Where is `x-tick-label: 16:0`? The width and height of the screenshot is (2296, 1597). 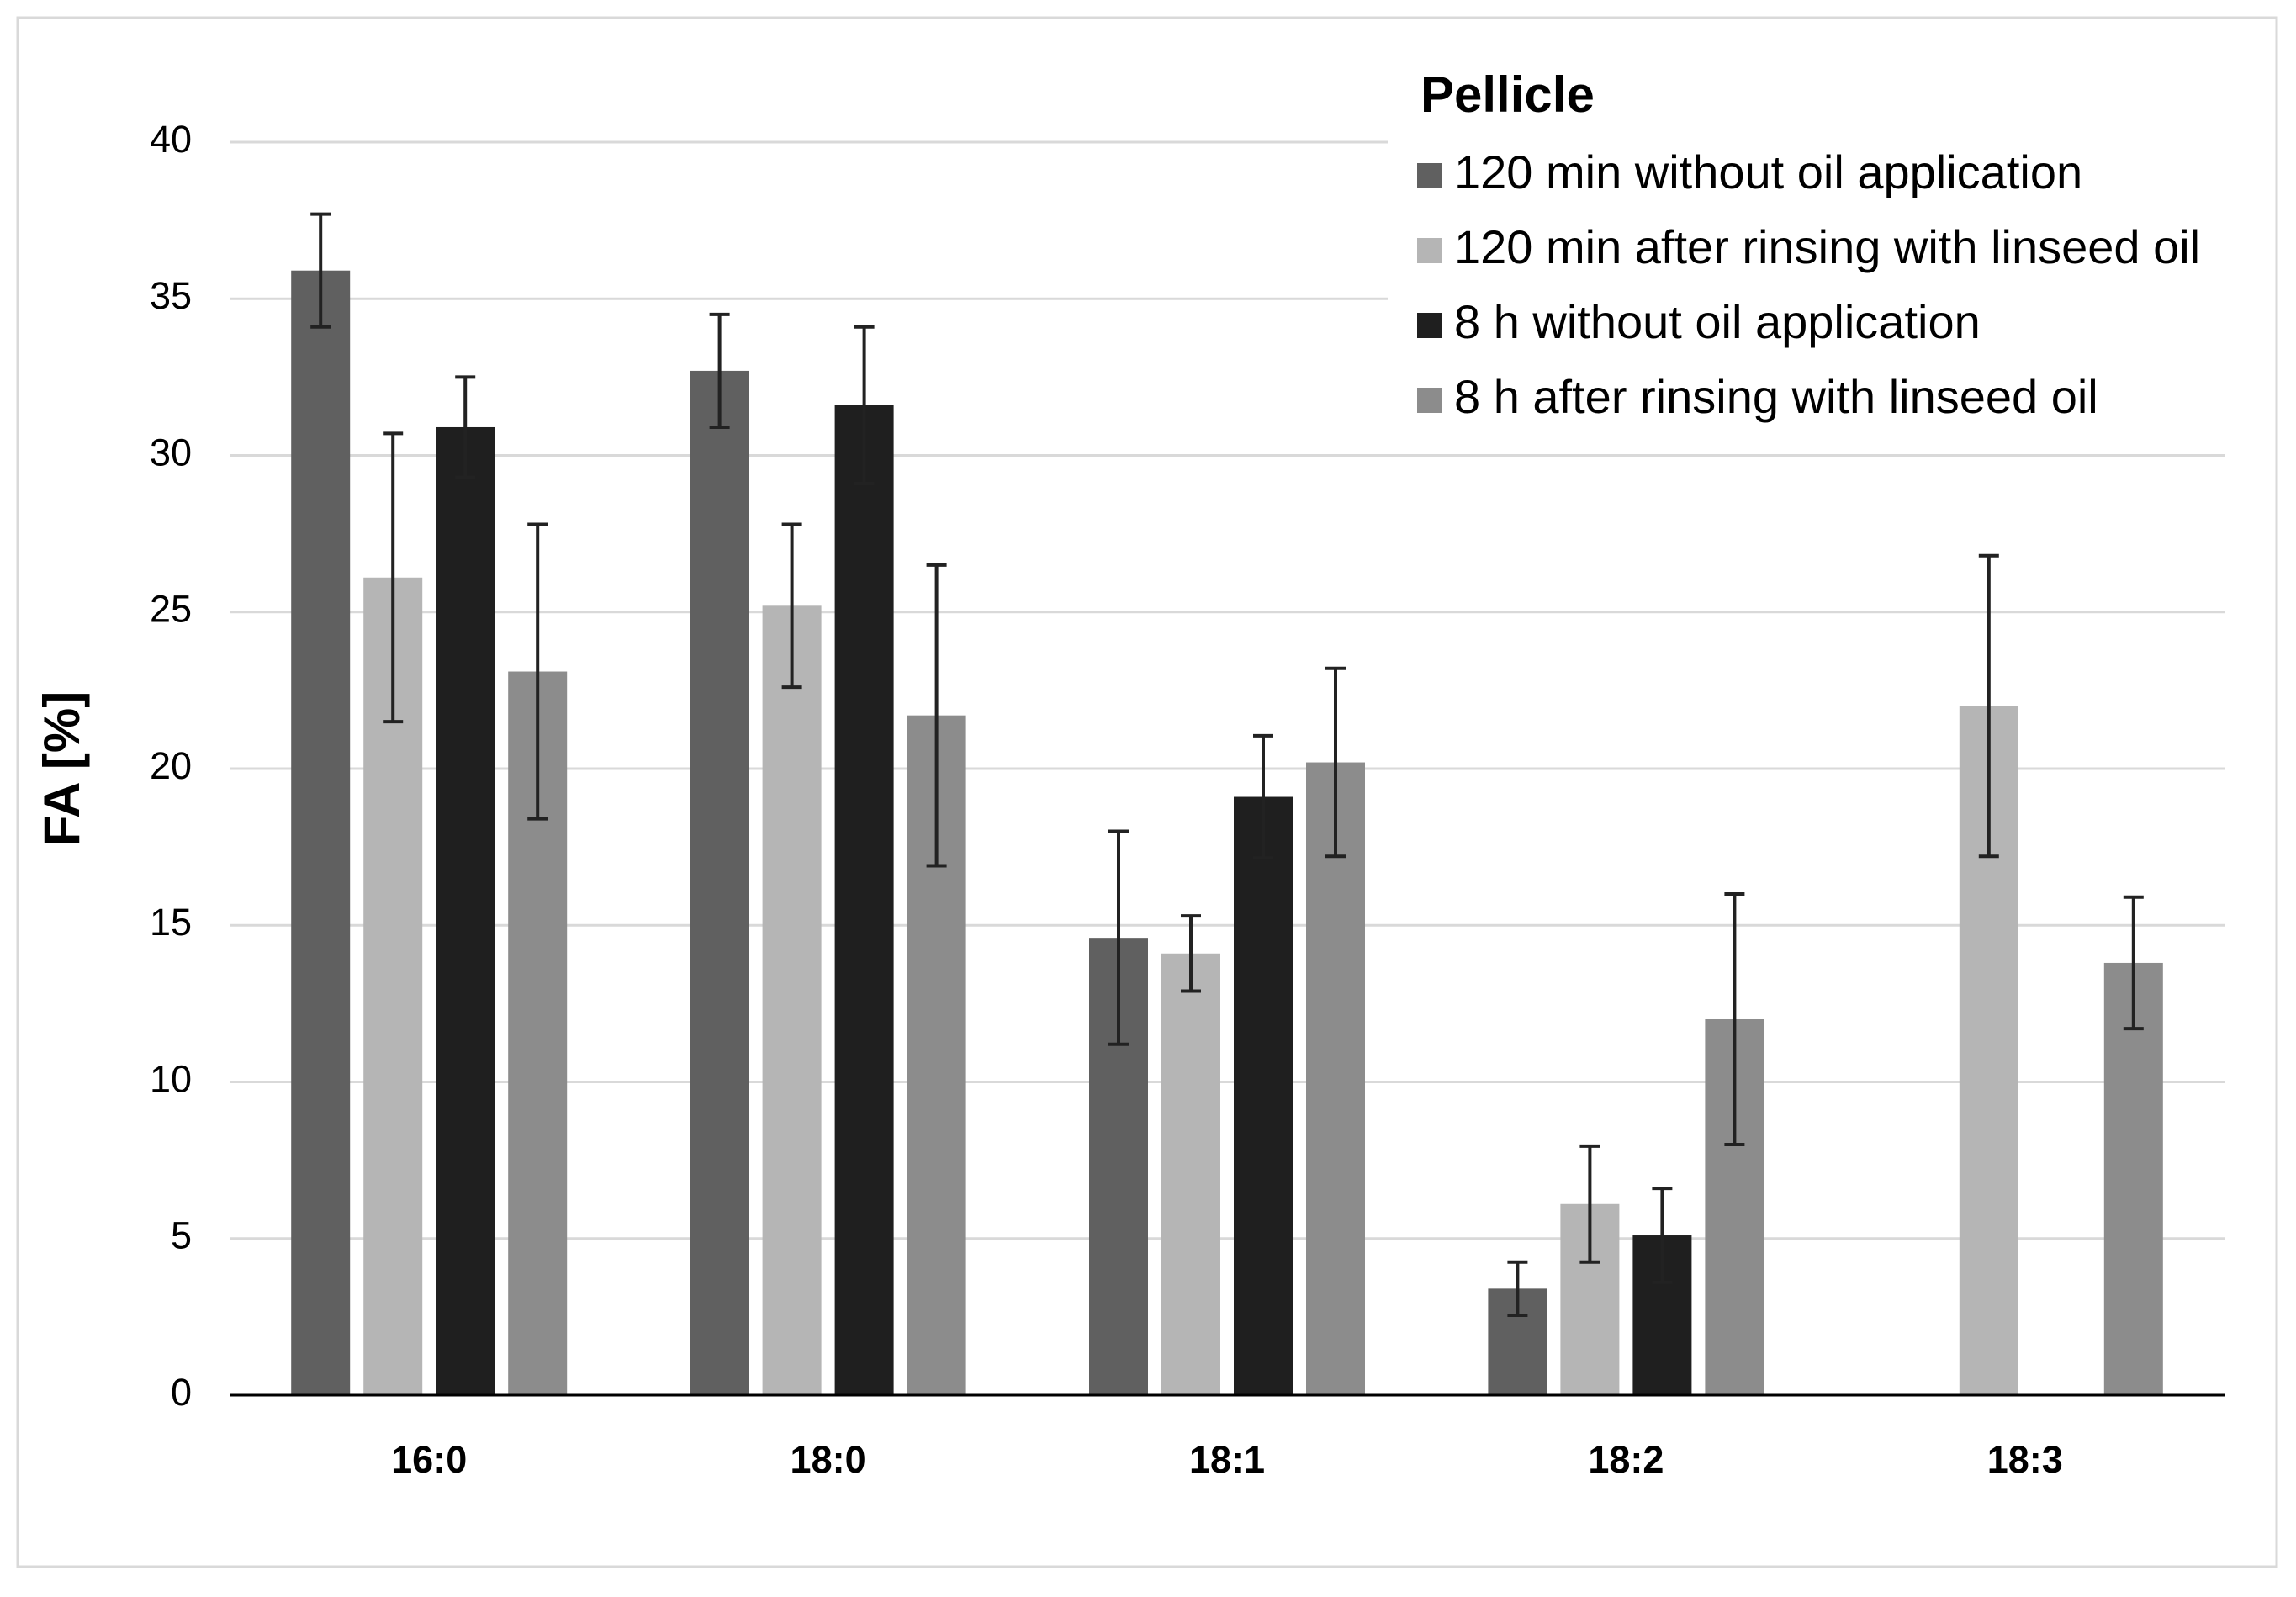
x-tick-label: 16:0 is located at coordinates (429, 1459).